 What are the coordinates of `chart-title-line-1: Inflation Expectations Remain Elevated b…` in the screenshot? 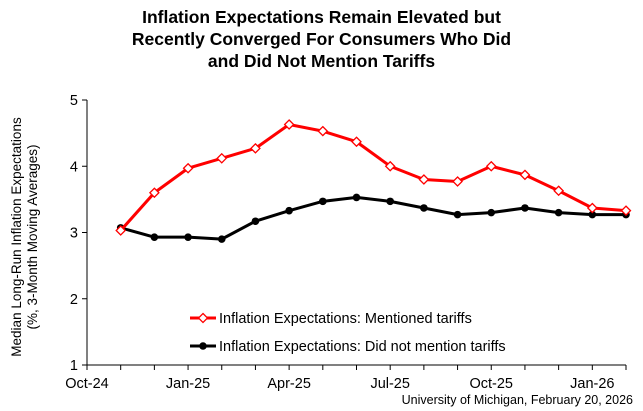 It's located at (321, 17).